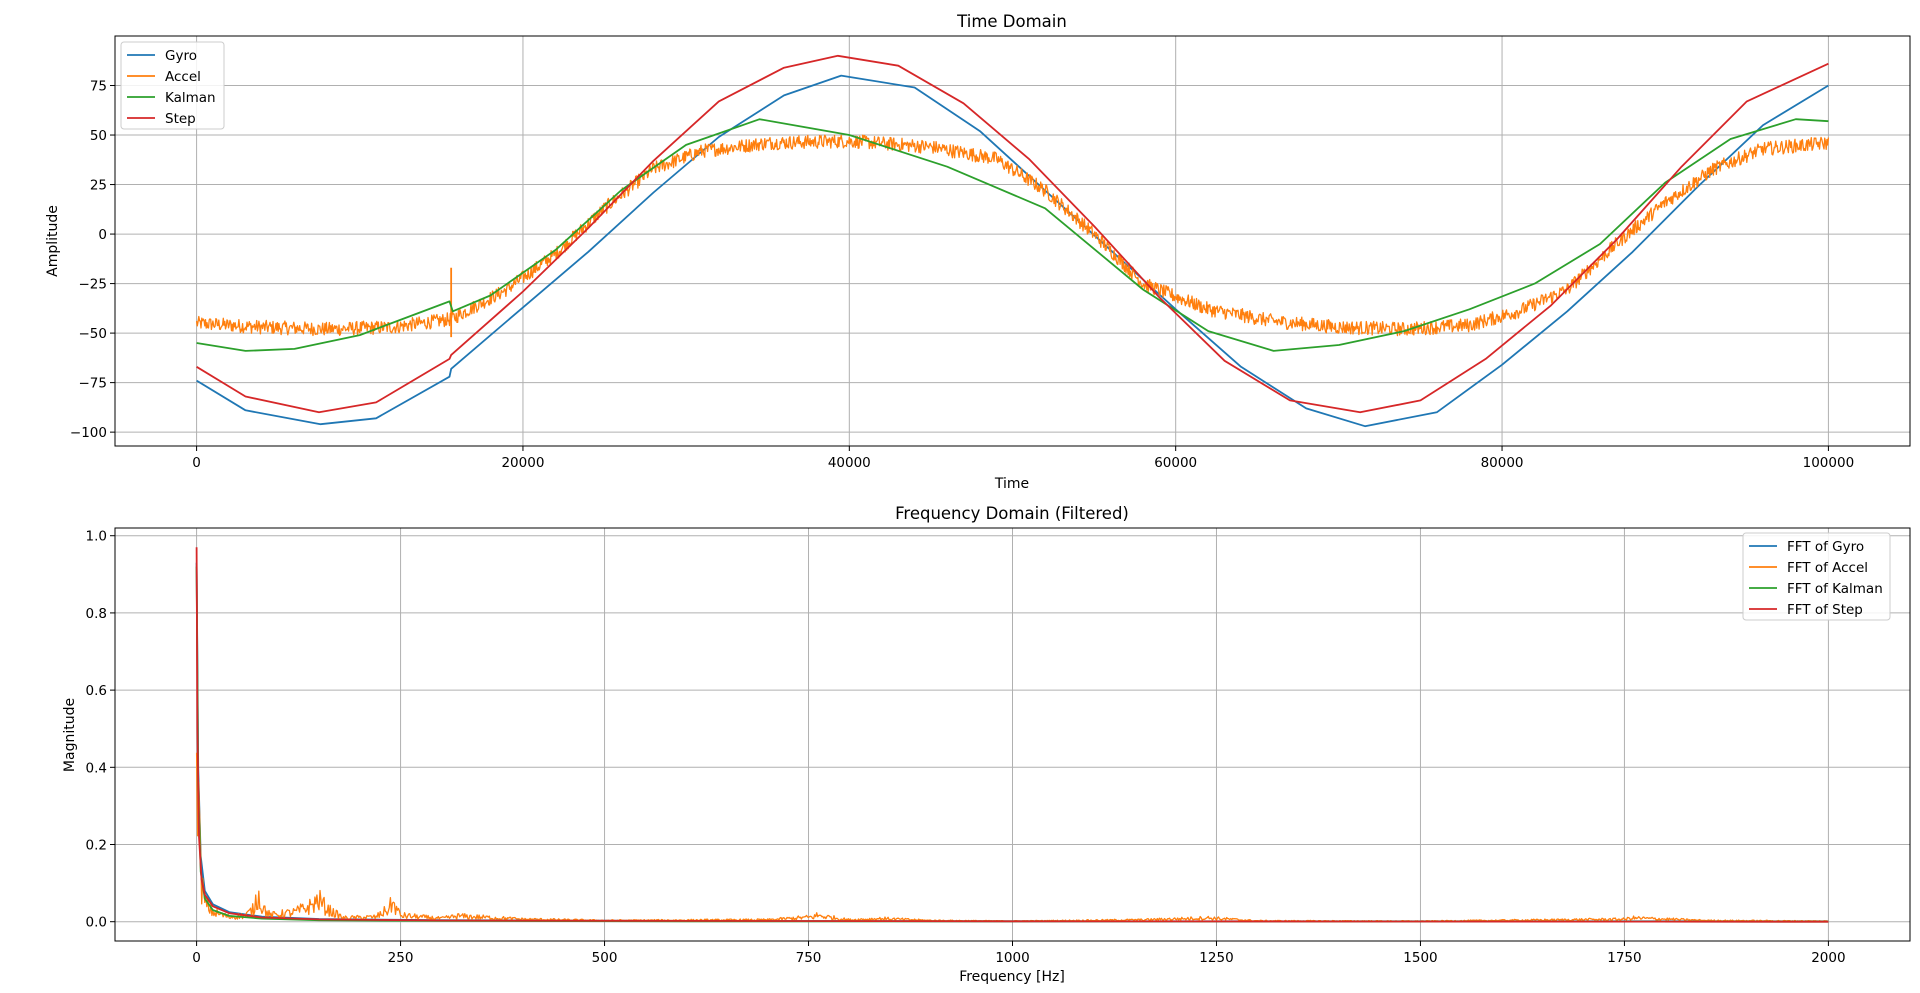 This screenshot has width=1920, height=993. I want to click on y-tick-label: 75, so click(98, 87).